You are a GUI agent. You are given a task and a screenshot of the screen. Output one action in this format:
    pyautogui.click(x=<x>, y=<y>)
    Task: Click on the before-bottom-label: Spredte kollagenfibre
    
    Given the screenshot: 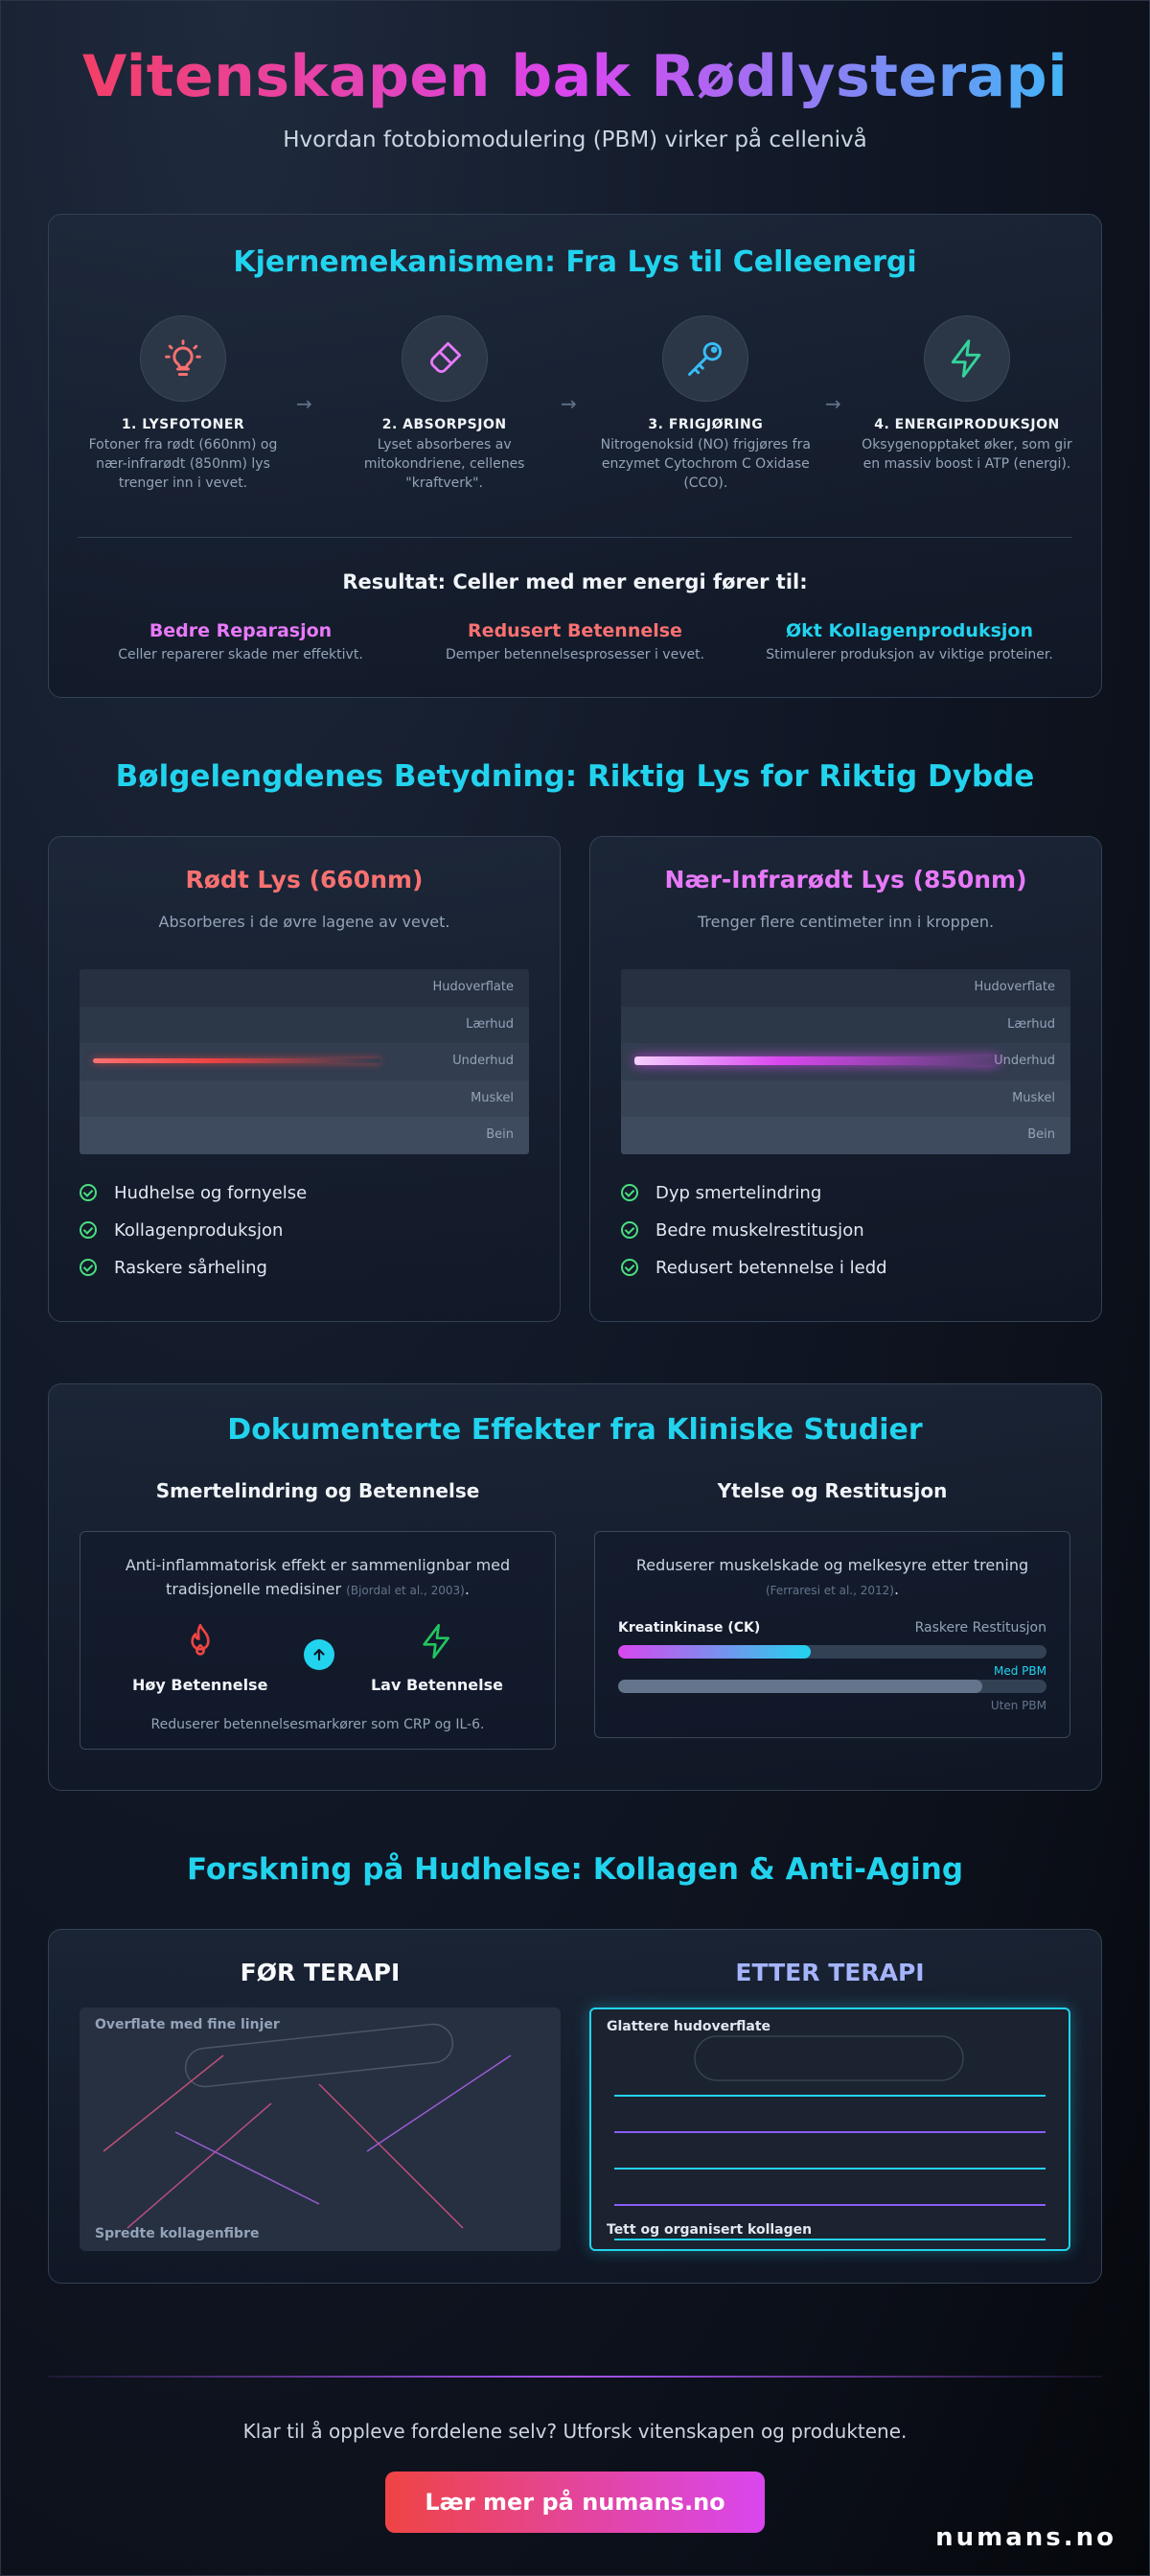 What is the action you would take?
    pyautogui.click(x=177, y=2233)
    